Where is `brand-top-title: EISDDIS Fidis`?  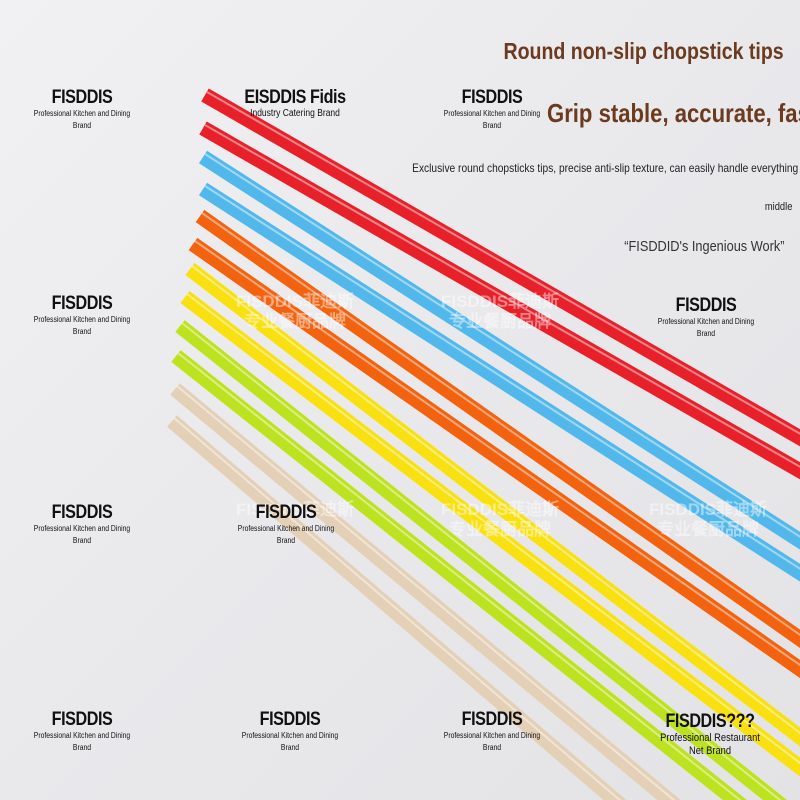 brand-top-title: EISDDIS Fidis is located at coordinates (295, 97).